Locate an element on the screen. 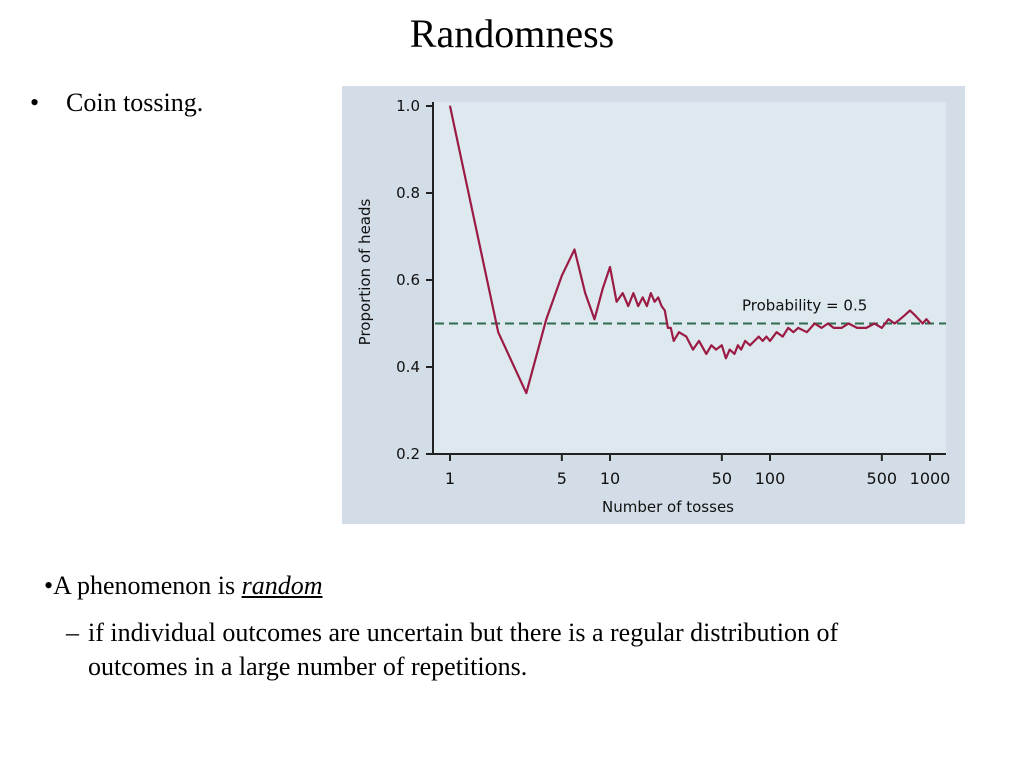 Image resolution: width=1024 pixels, height=768 pixels. x-tick-label: 5 is located at coordinates (562, 478).